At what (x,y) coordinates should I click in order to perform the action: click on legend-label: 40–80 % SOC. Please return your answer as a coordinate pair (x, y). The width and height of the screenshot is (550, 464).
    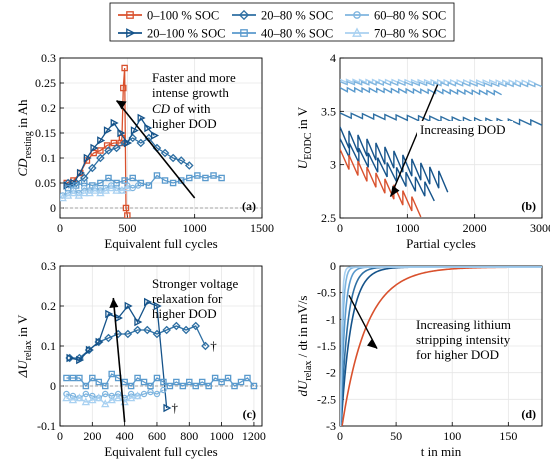
    Looking at the image, I should click on (297, 34).